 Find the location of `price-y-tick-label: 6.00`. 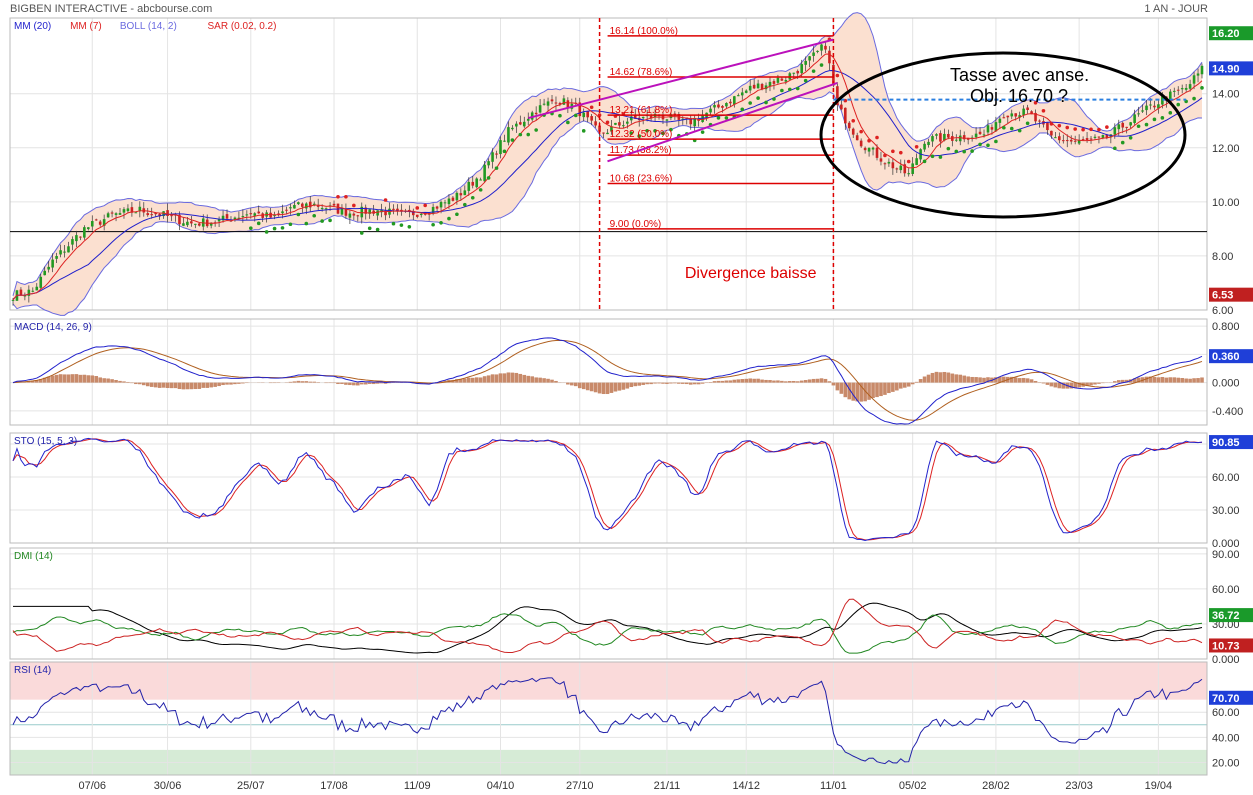

price-y-tick-label: 6.00 is located at coordinates (1222, 311).